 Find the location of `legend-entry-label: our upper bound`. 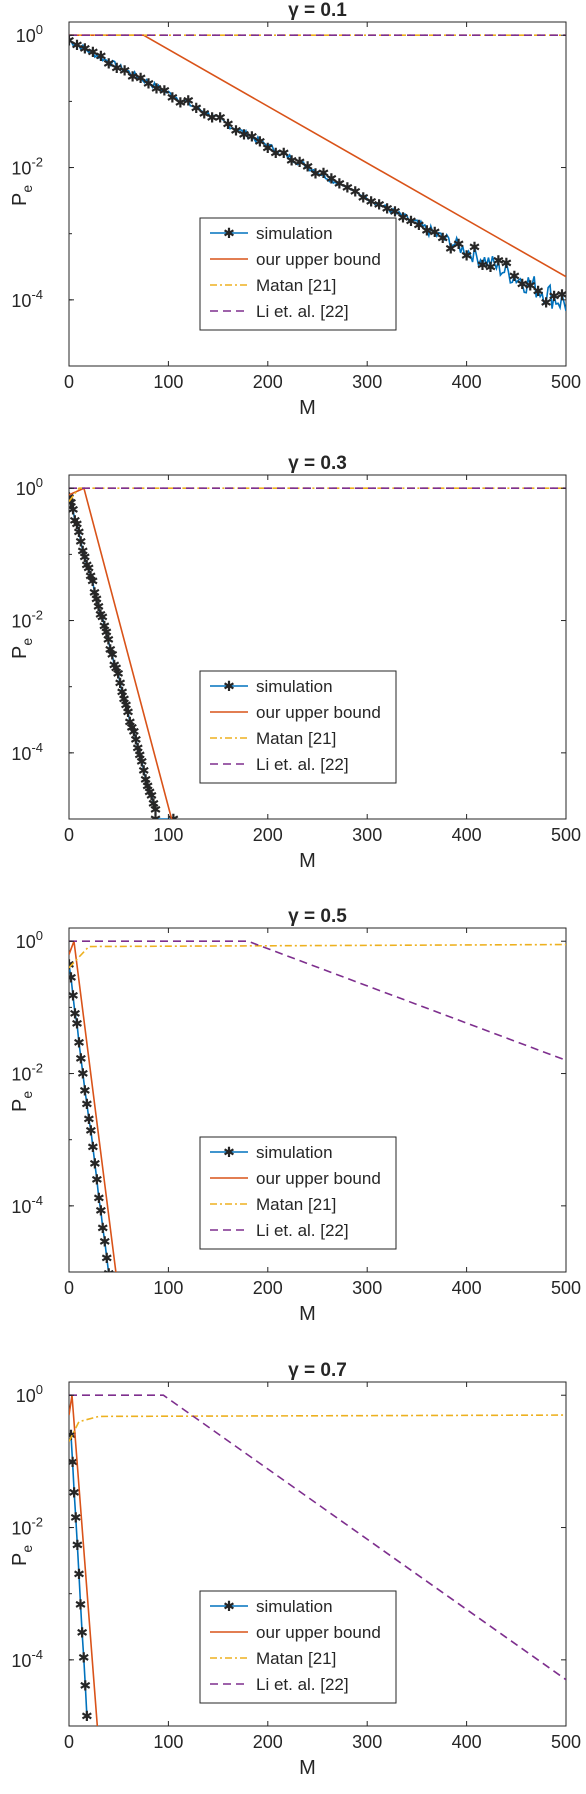

legend-entry-label: our upper bound is located at coordinates (318, 1632).